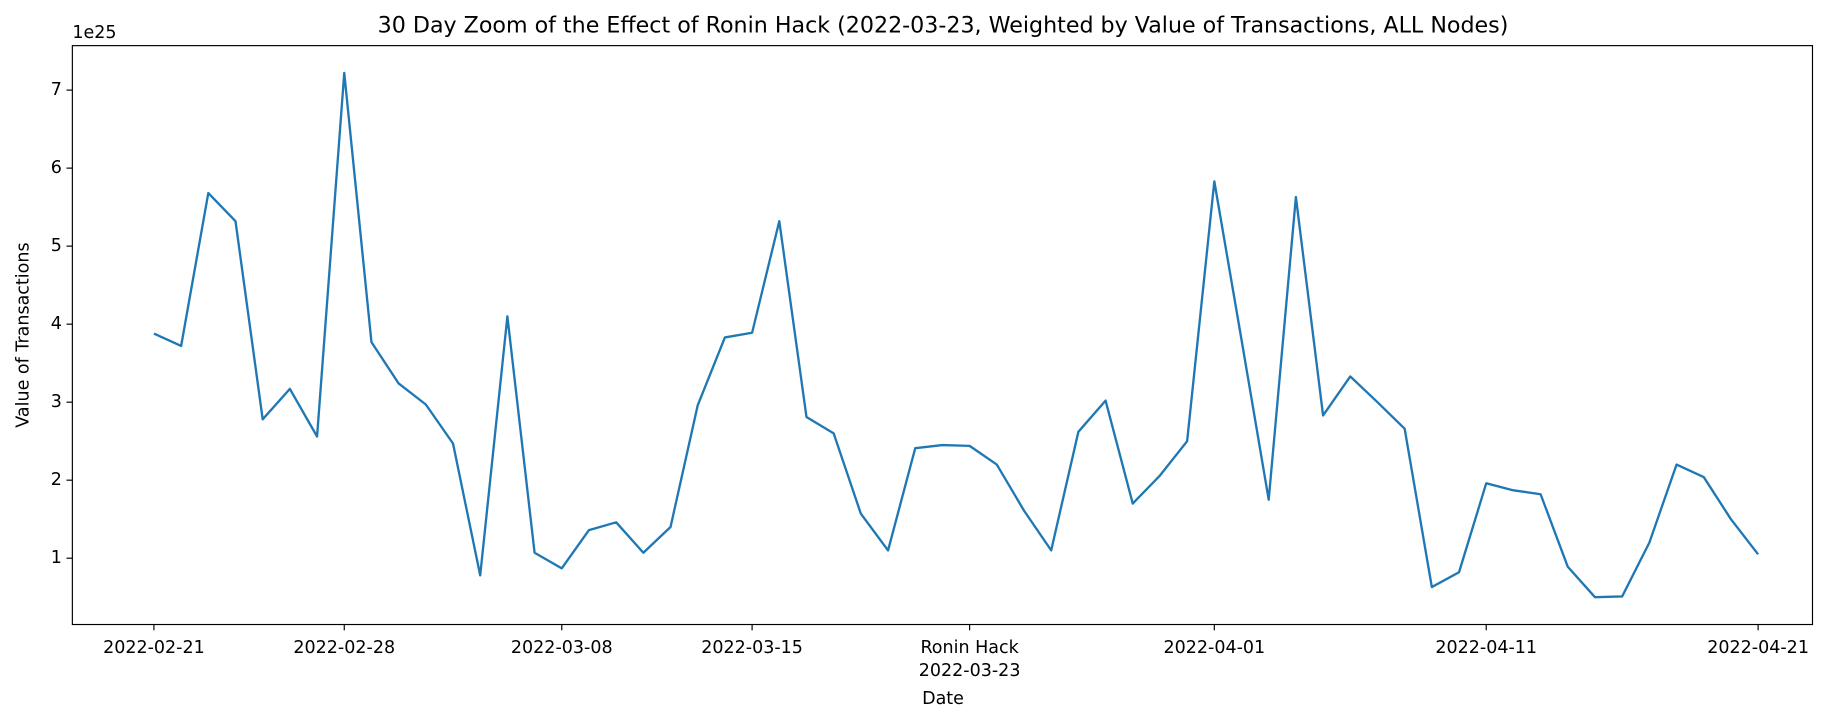 This screenshot has width=1830, height=725. I want to click on x-tick-label: 2022-02-21, so click(154, 648).